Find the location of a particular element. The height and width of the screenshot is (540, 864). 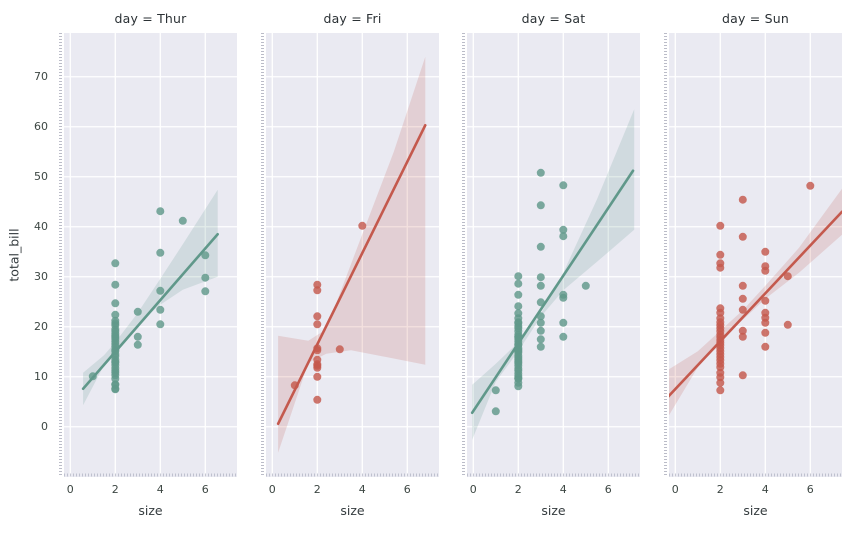

facet-title: day = Sun is located at coordinates (755, 18).